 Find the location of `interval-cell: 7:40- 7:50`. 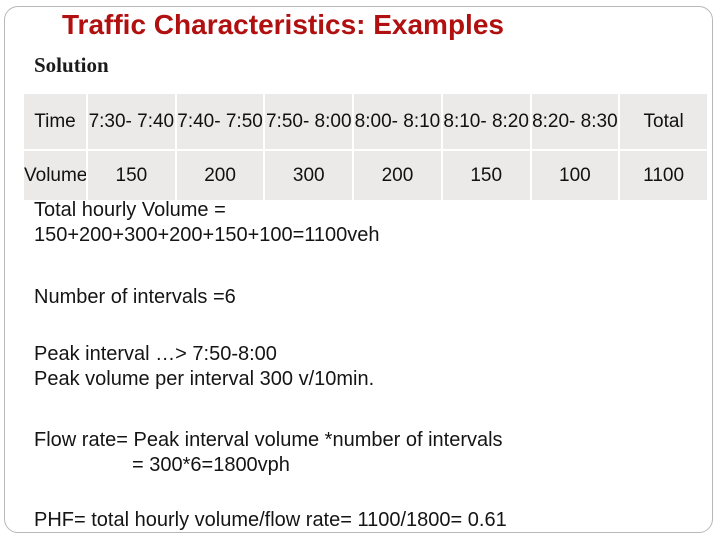

interval-cell: 7:40- 7:50 is located at coordinates (220, 121).